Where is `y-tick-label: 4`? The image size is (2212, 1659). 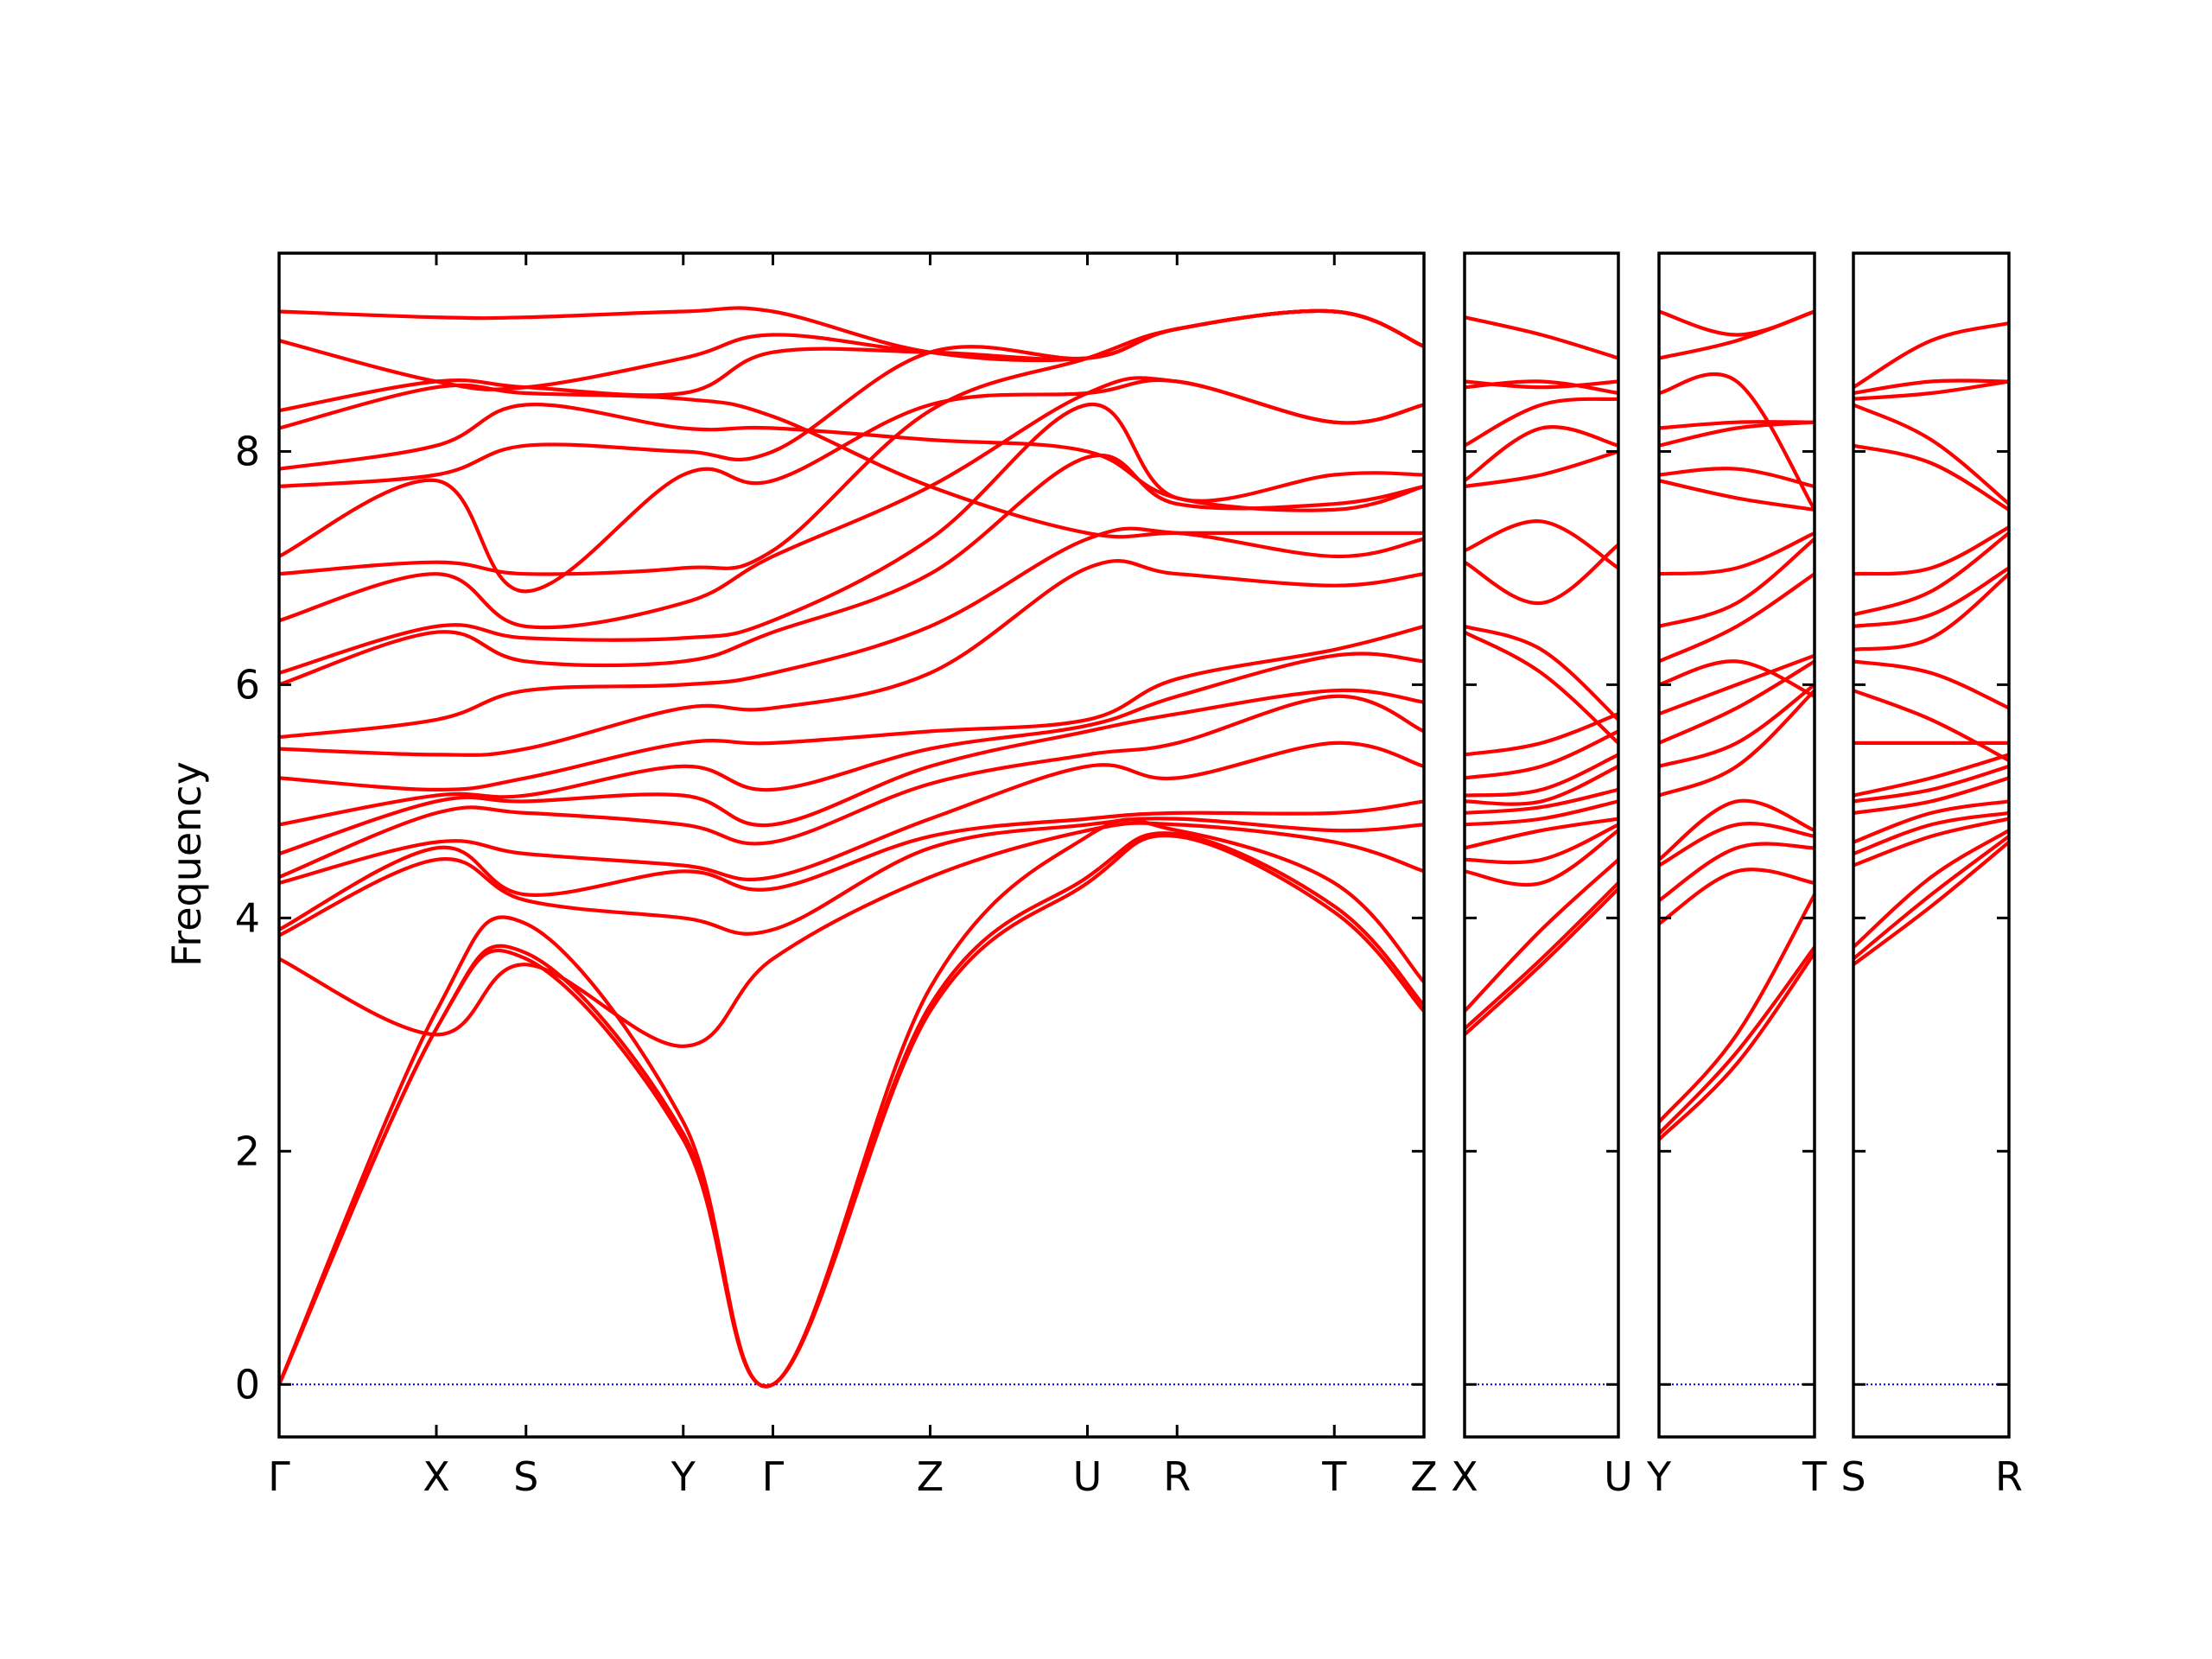
y-tick-label: 4 is located at coordinates (247, 917).